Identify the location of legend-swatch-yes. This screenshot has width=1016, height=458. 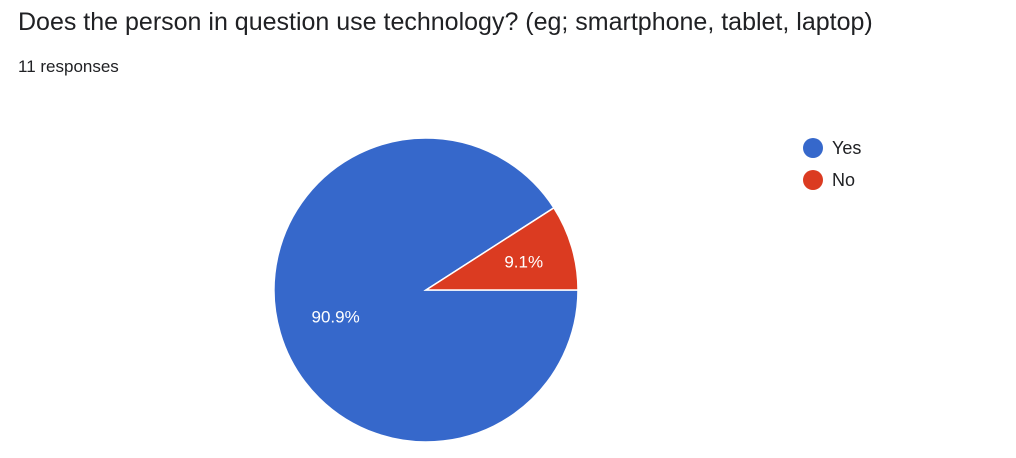
(813, 148).